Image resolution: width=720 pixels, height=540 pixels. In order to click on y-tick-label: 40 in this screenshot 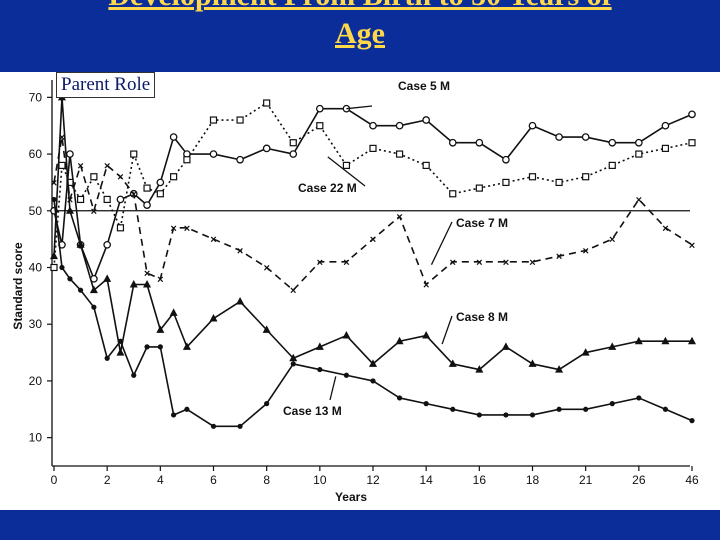, I will do `click(36, 267)`.